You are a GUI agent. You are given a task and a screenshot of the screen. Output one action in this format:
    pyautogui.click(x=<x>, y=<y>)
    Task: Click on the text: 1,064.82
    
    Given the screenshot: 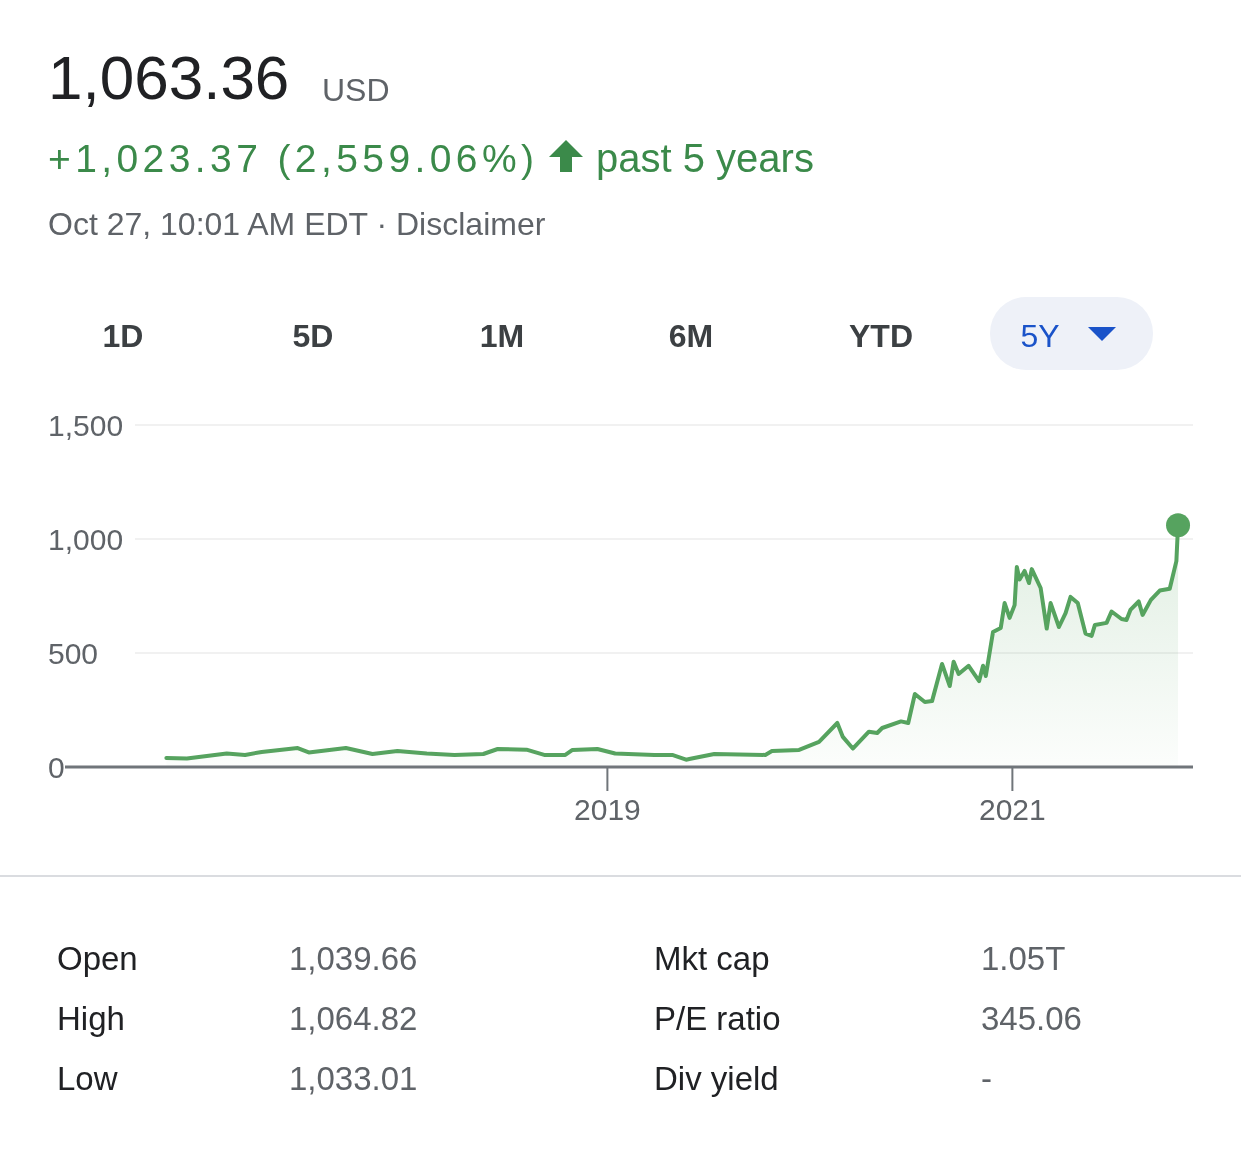 What is the action you would take?
    pyautogui.click(x=353, y=1018)
    